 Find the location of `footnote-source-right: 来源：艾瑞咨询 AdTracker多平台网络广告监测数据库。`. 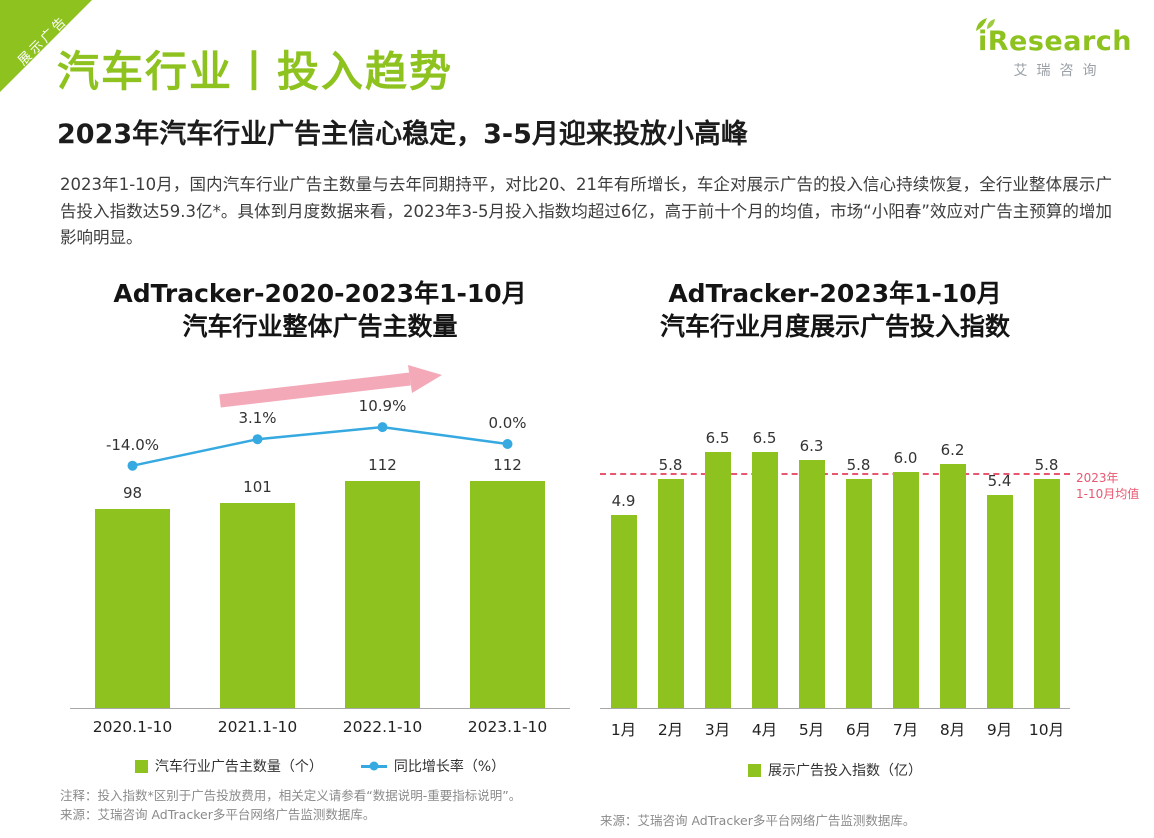

footnote-source-right: 来源：艾瑞咨询 AdTracker多平台网络广告监测数据库。 is located at coordinates (758, 820).